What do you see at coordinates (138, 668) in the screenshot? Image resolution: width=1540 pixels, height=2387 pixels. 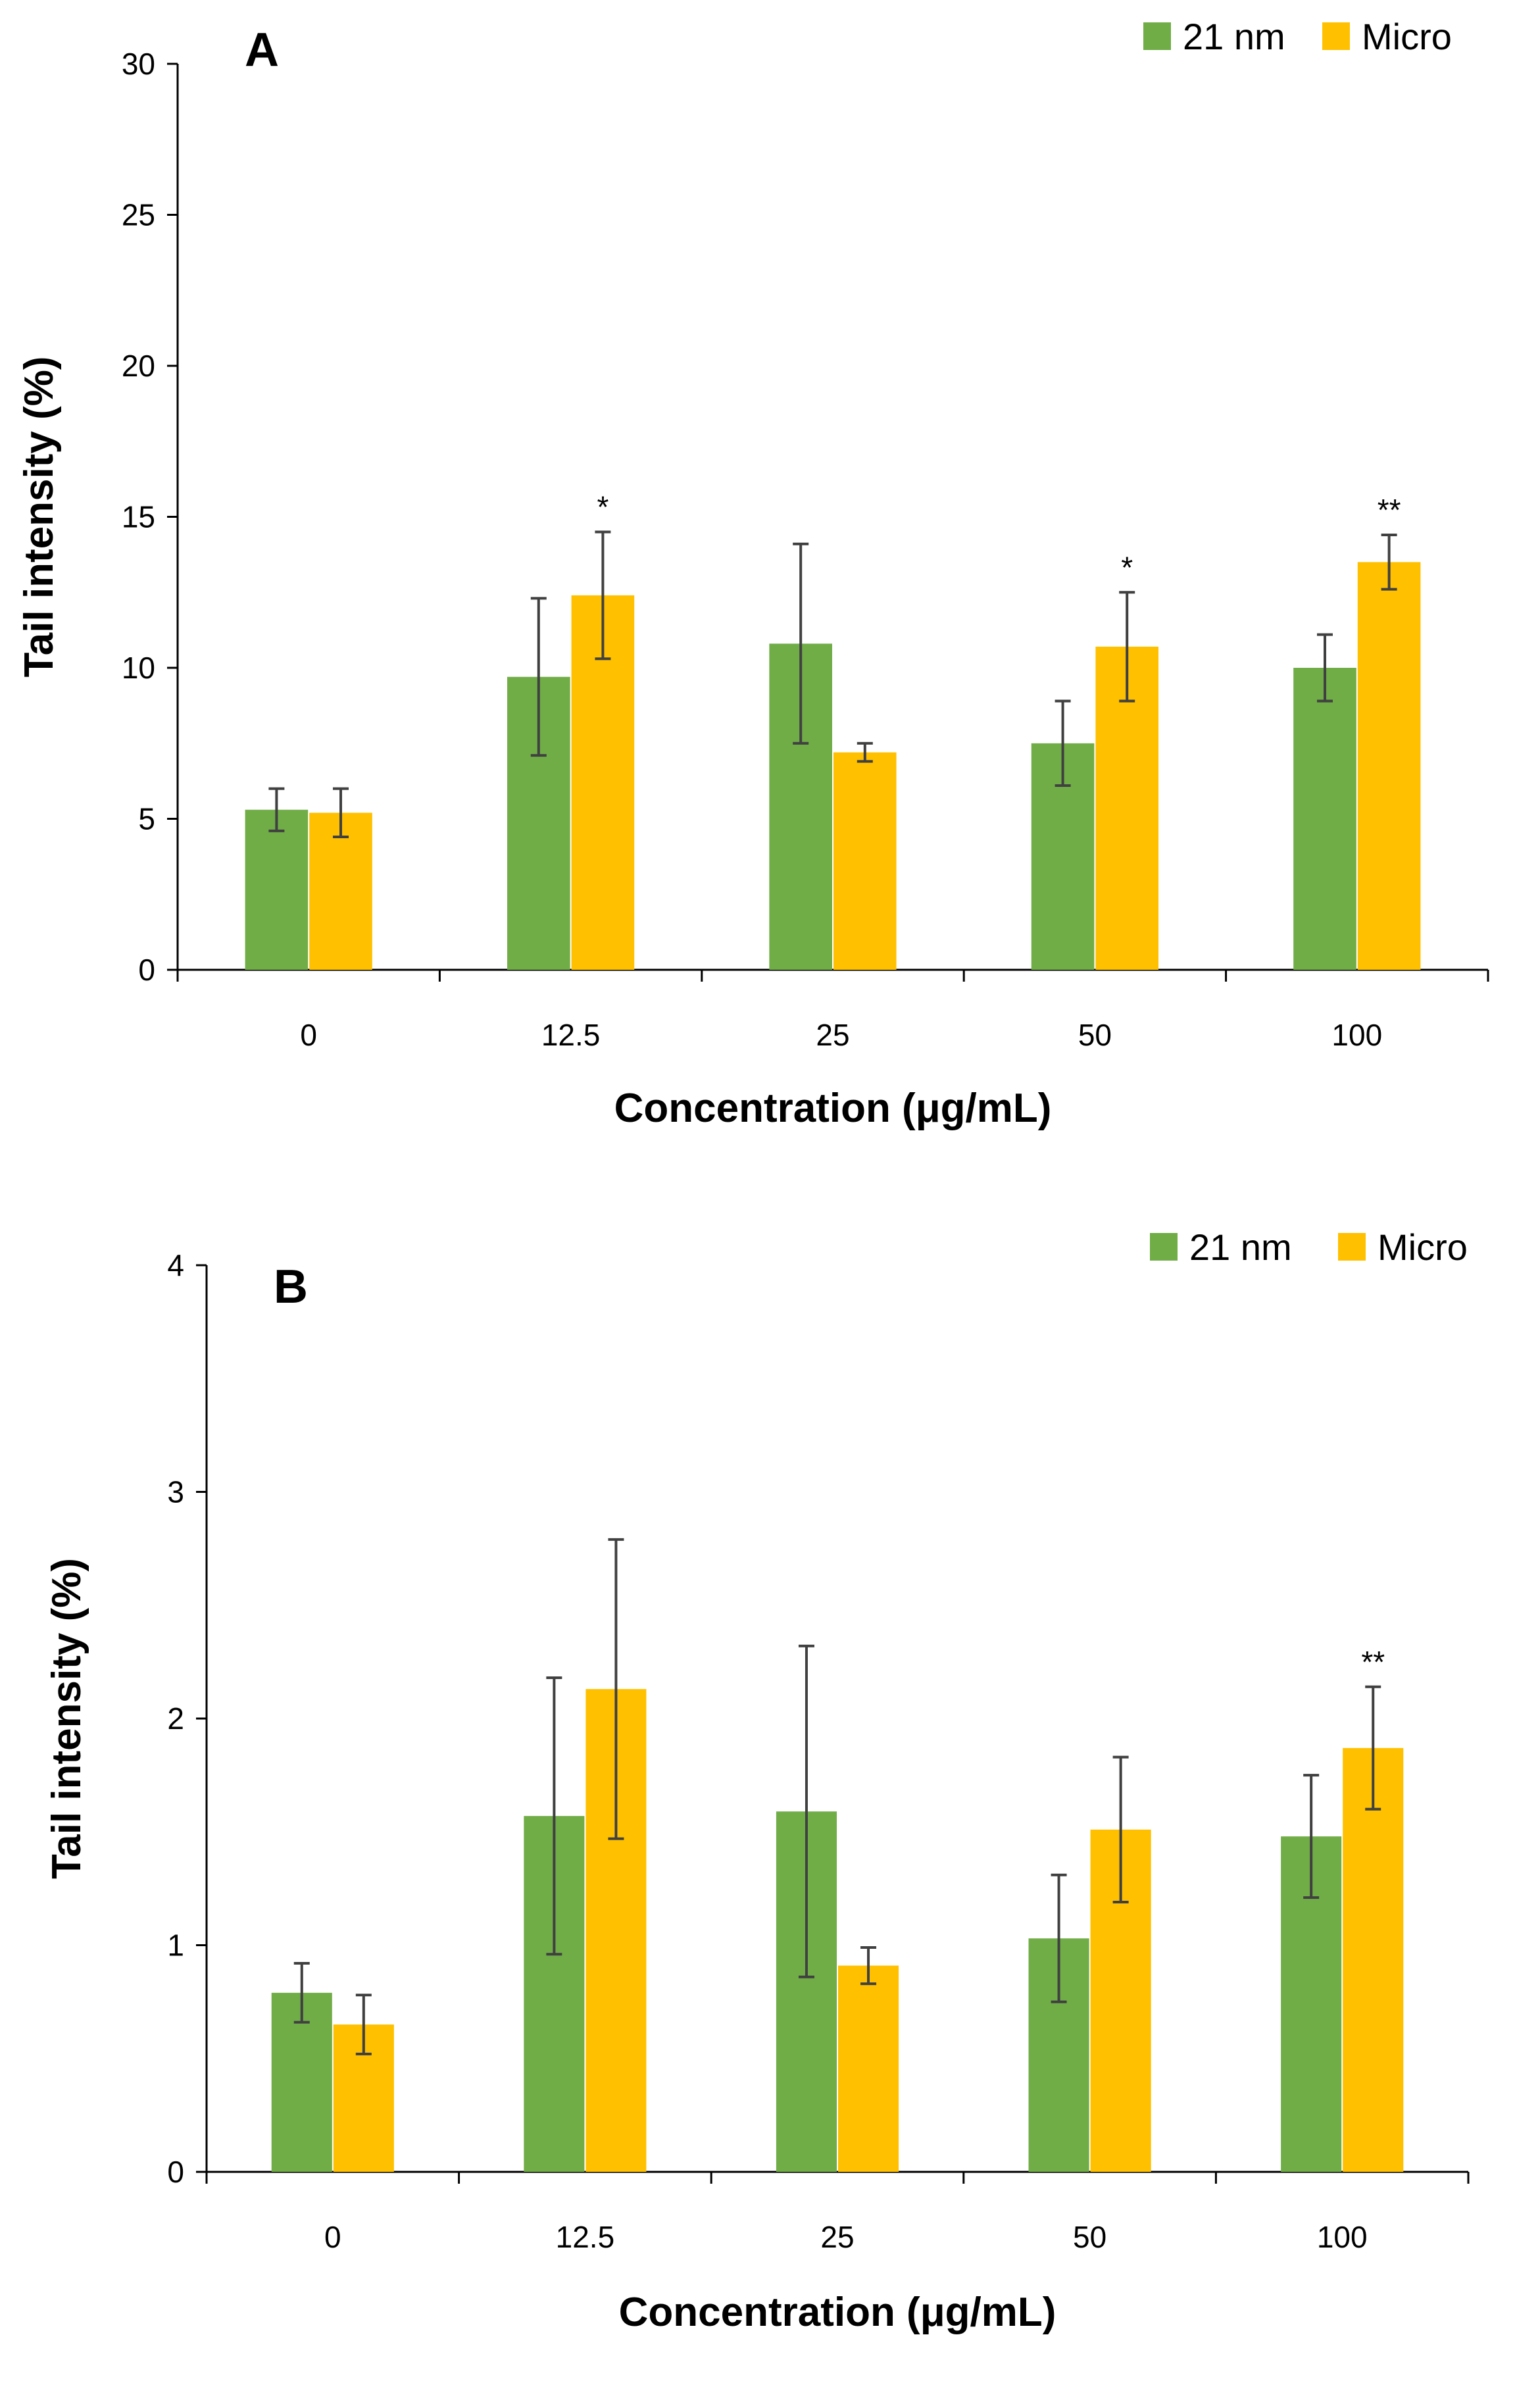 I see `y-tick-label: 10` at bounding box center [138, 668].